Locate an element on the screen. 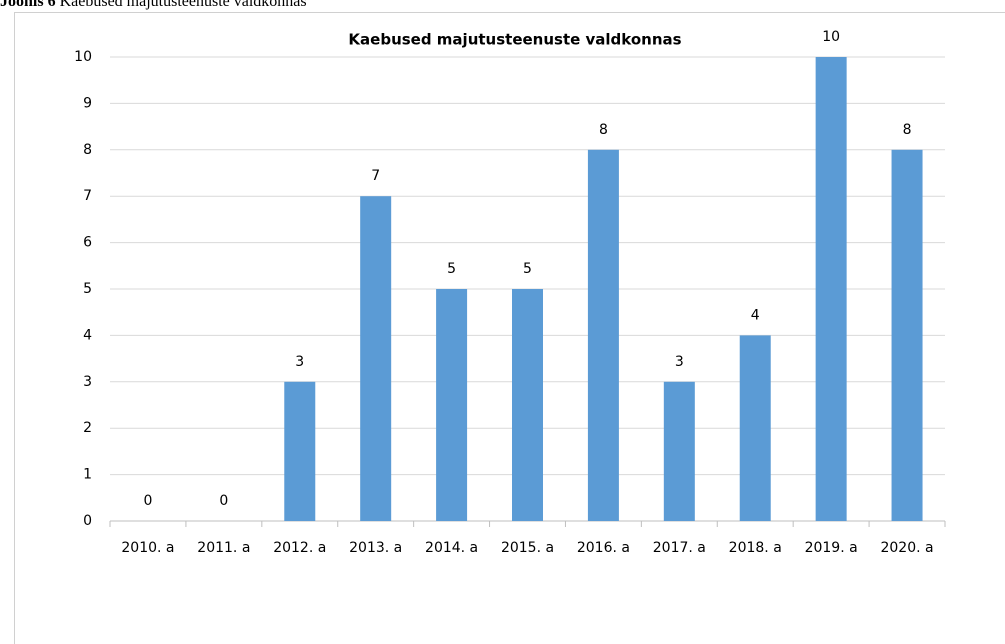 The image size is (1005, 644). y-tick-label: 2 is located at coordinates (87, 428).